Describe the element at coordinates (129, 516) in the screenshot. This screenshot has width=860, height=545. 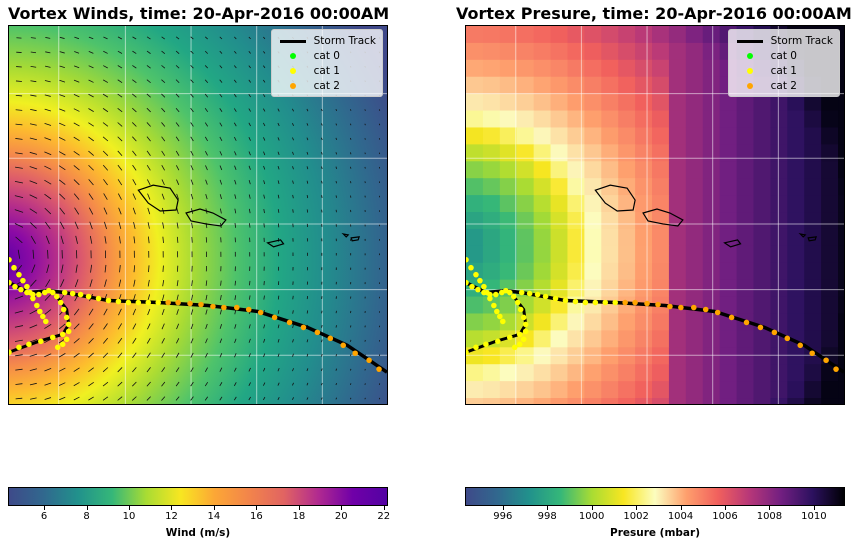
I see `colorbar-tick-label: 10` at that location.